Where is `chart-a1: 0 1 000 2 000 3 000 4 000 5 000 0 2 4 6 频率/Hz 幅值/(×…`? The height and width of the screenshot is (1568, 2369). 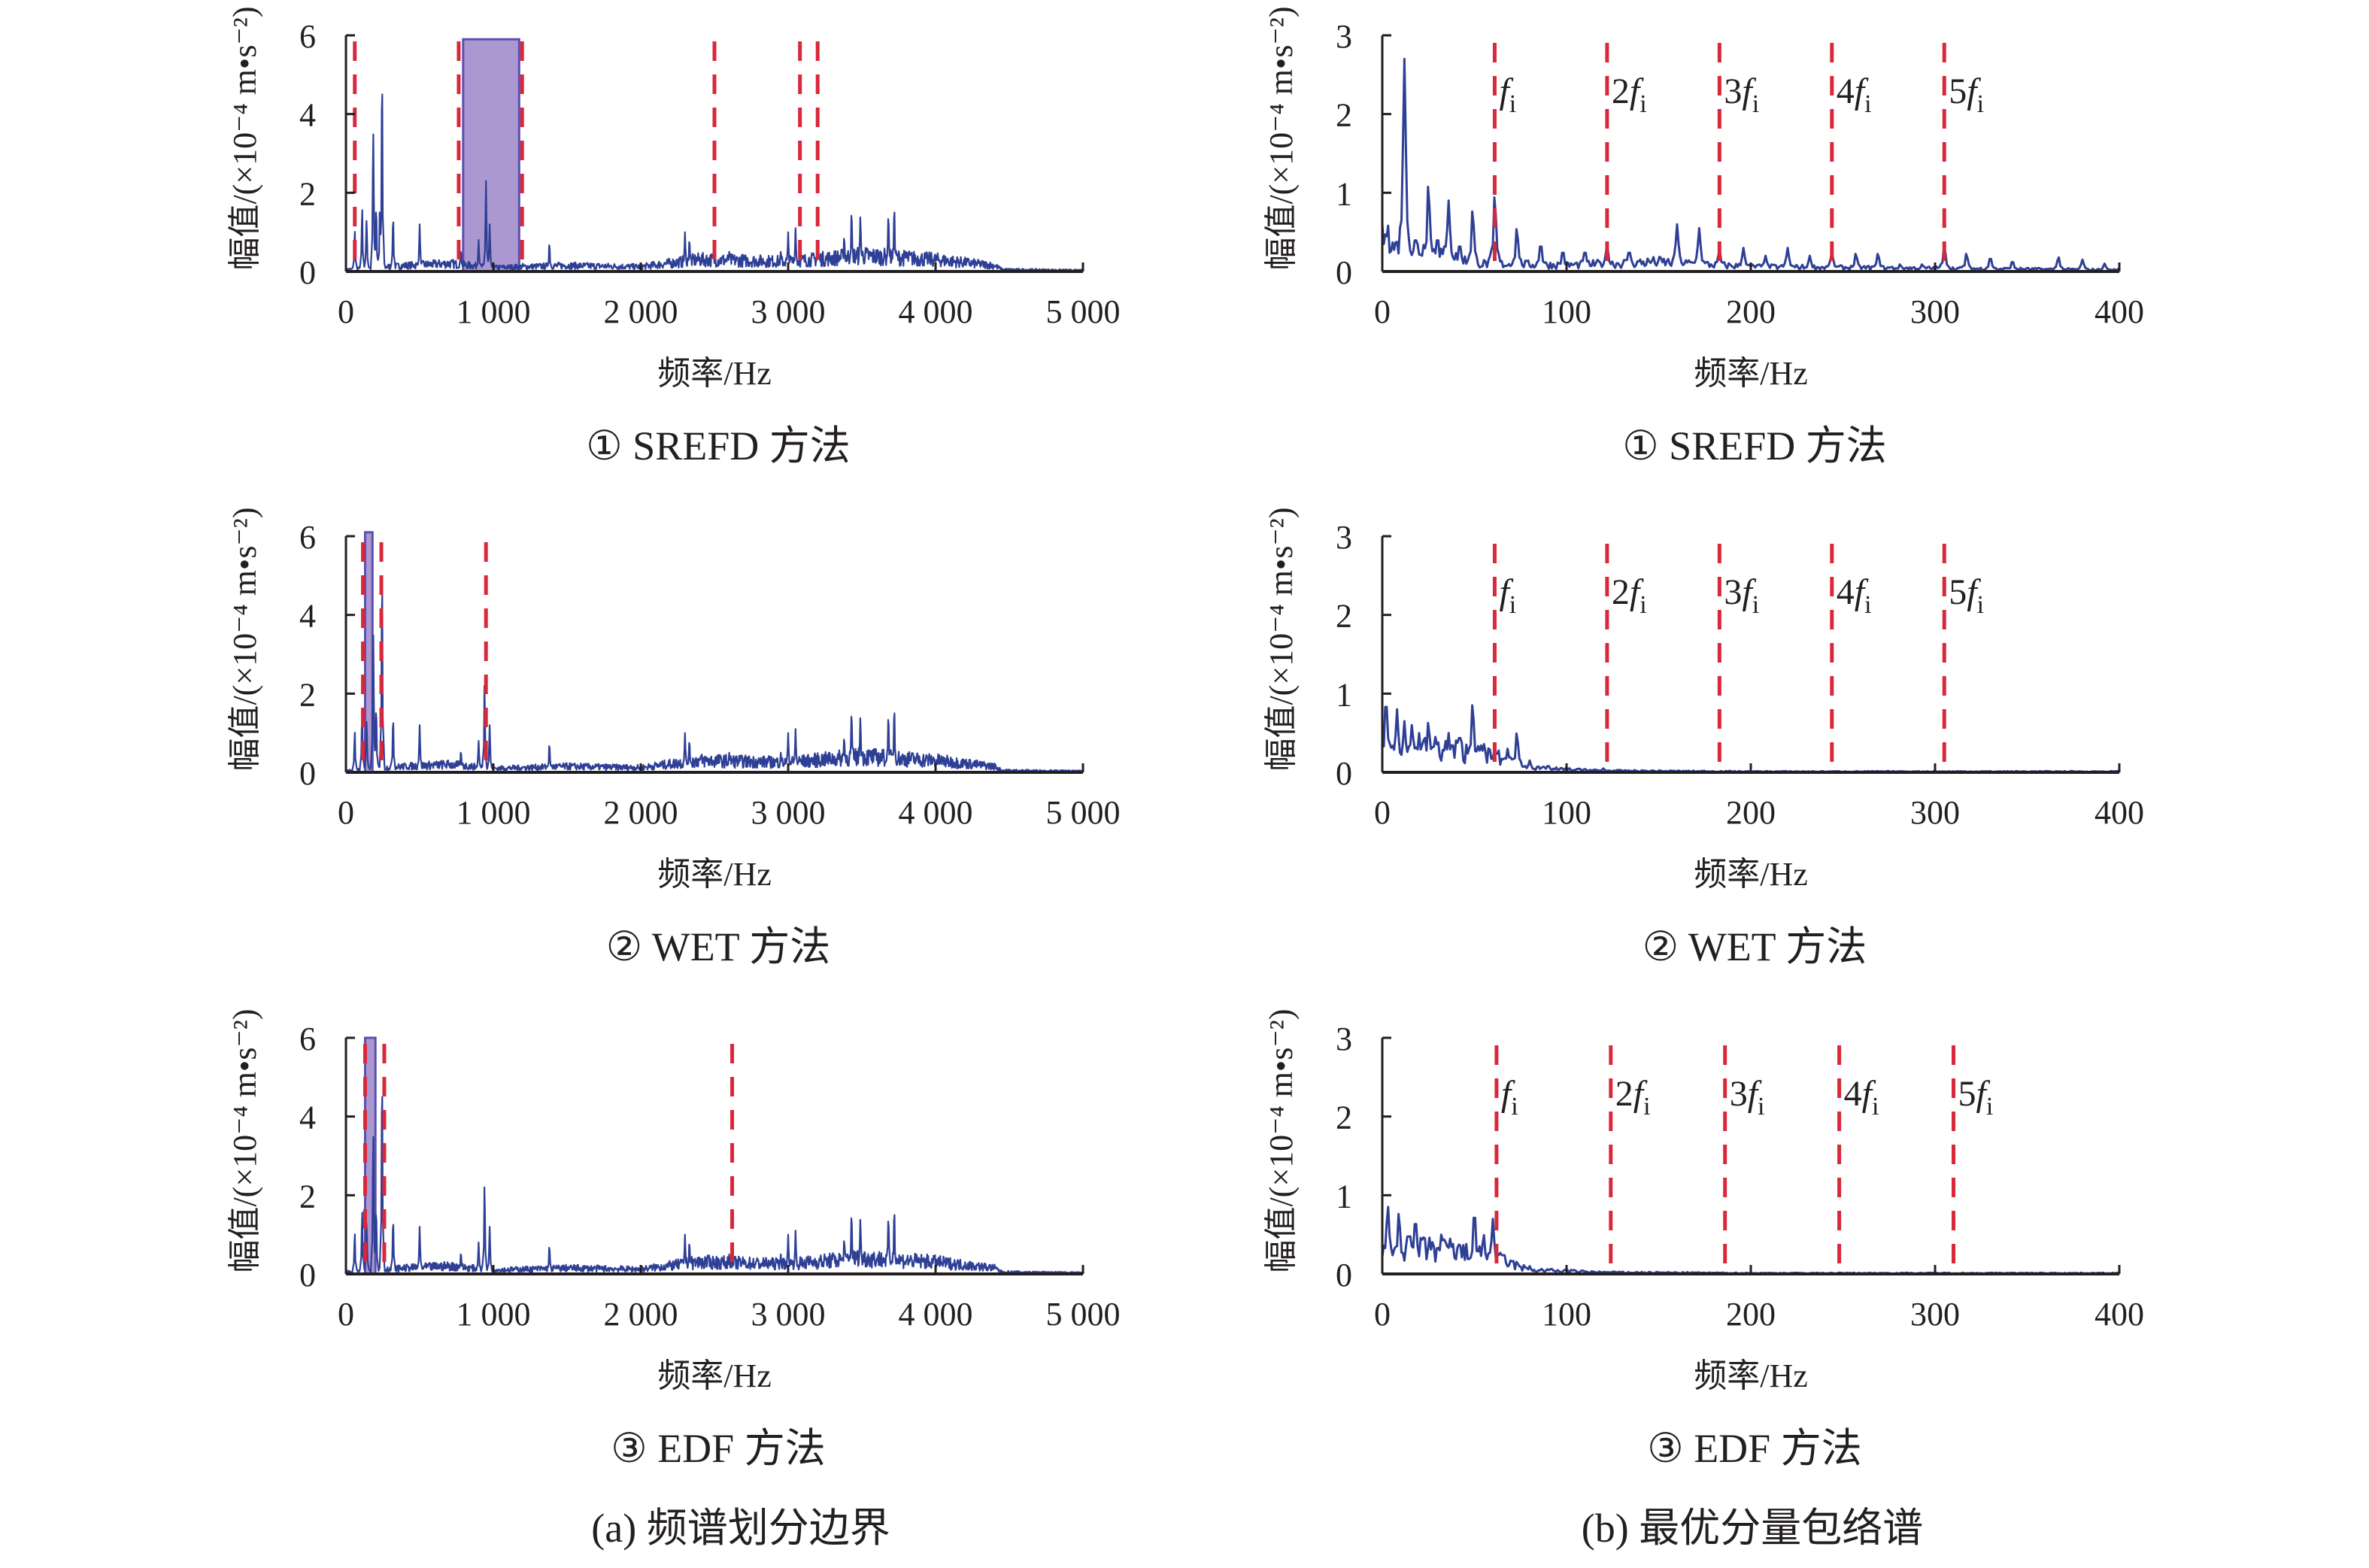 chart-a1: 0 1 000 2 000 3 000 4 000 5 000 0 2 4 6 频率/Hz 幅值/(×… is located at coordinates (673, 237).